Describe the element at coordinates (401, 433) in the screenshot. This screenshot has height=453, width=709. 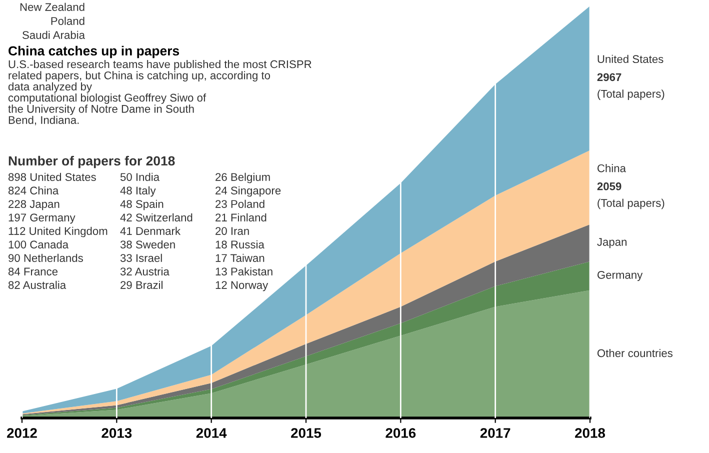
I see `x-tick-label: 2016` at that location.